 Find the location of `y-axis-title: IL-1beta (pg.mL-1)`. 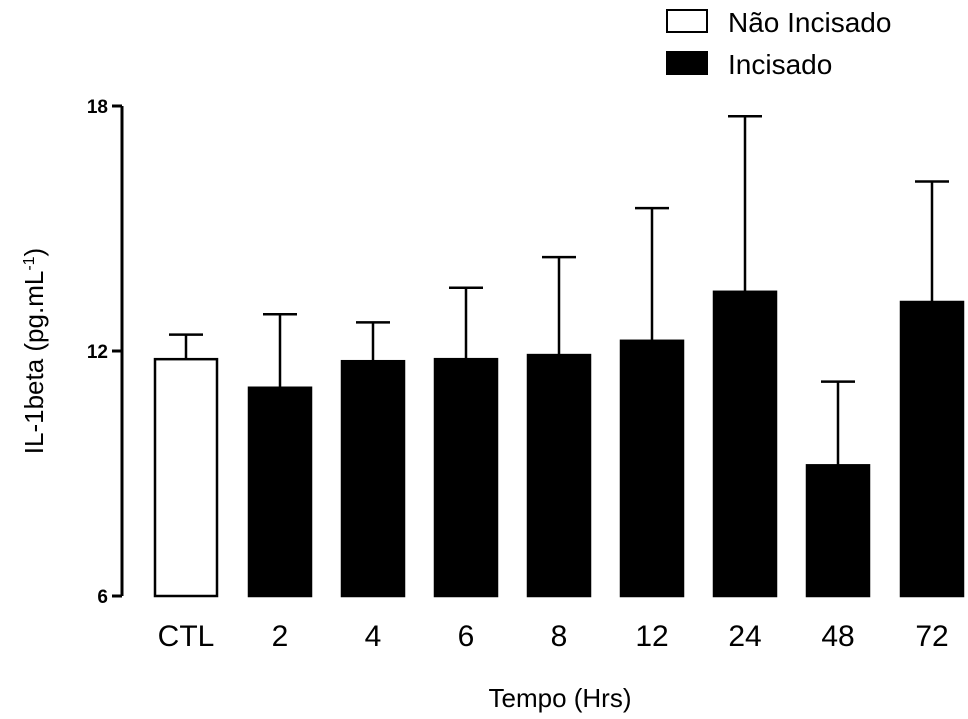

y-axis-title: IL-1beta (pg.mL-1) is located at coordinates (34, 351).